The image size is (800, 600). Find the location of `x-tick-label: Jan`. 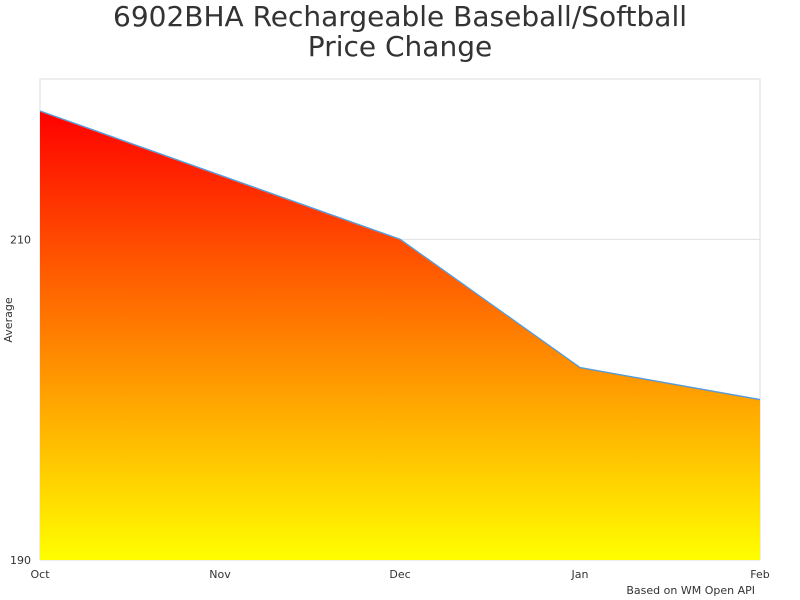

x-tick-label: Jan is located at coordinates (580, 574).